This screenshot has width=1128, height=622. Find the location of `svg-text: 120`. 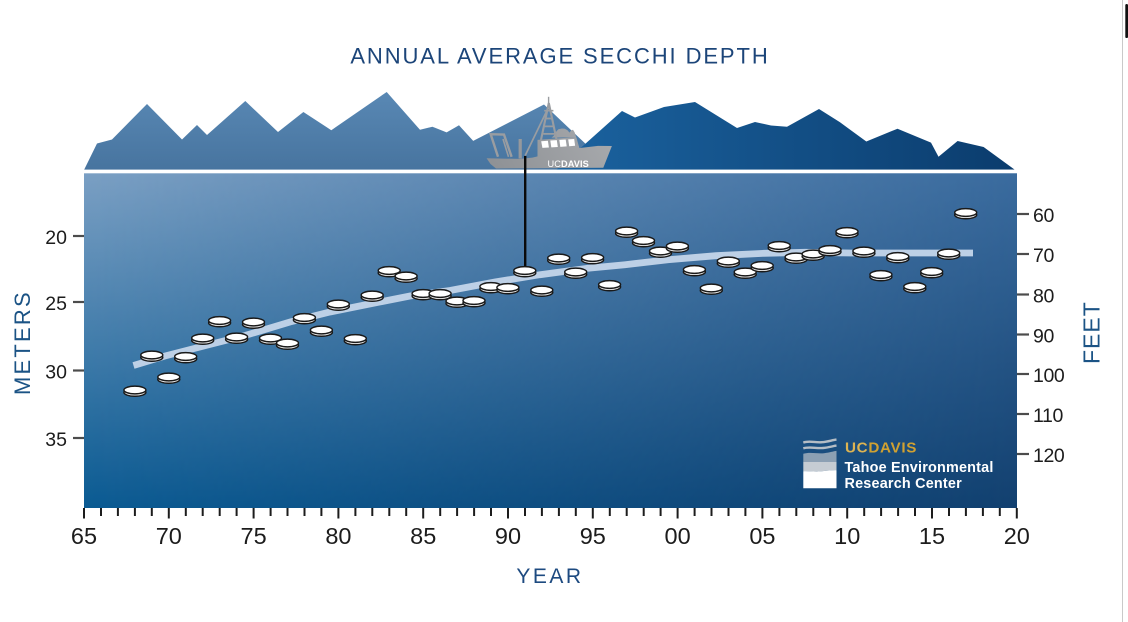

svg-text: 120 is located at coordinates (1049, 456).